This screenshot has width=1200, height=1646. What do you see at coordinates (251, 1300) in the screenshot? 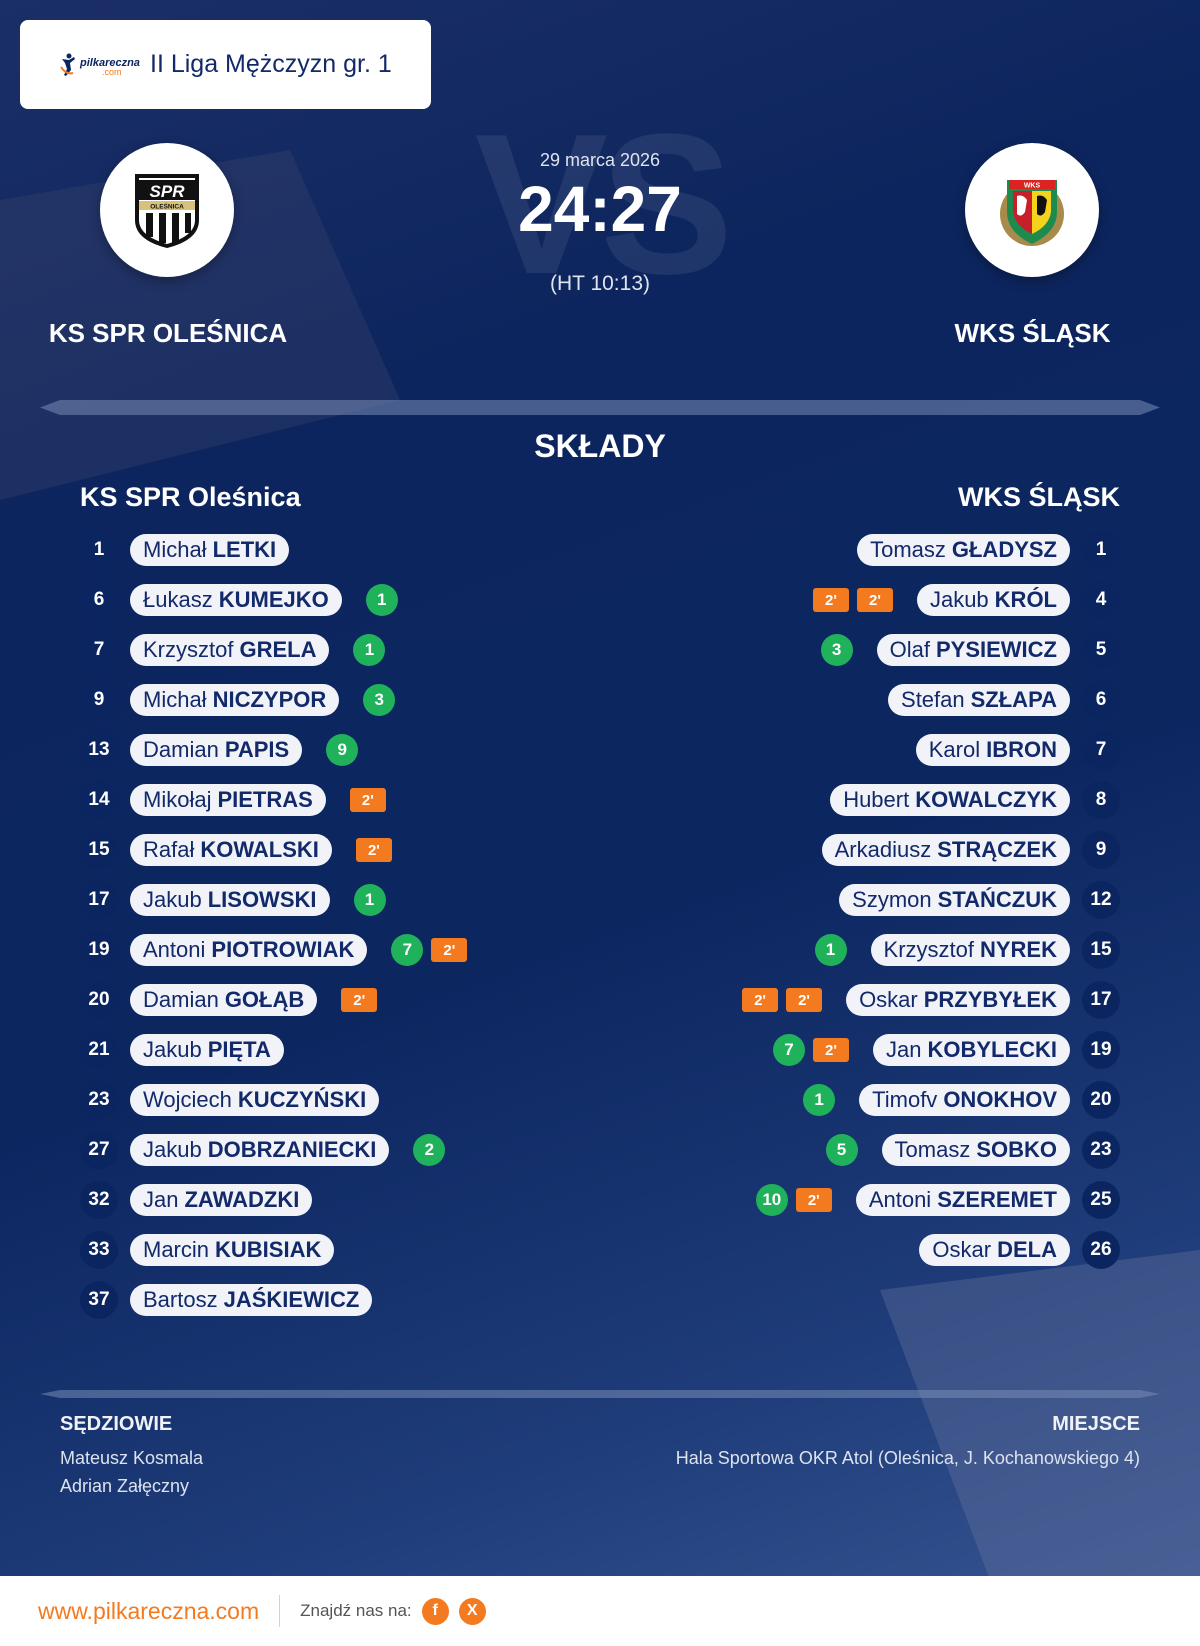
I see `player-name: Bartosz JAŚKIEWICZ` at bounding box center [251, 1300].